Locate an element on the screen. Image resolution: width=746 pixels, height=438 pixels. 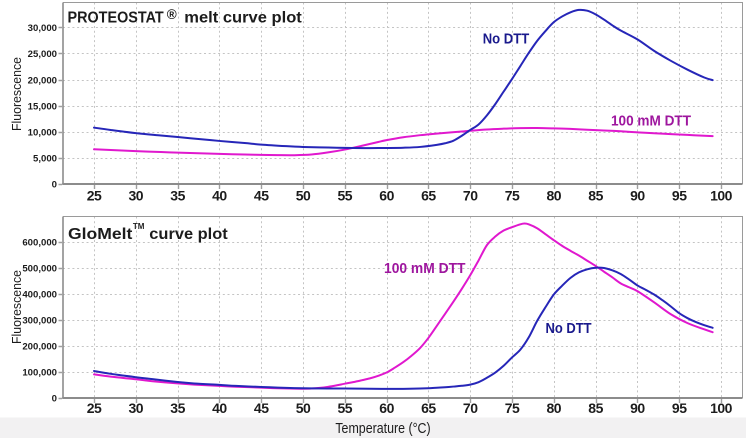
svg-text: curve plot is located at coordinates (188, 234).